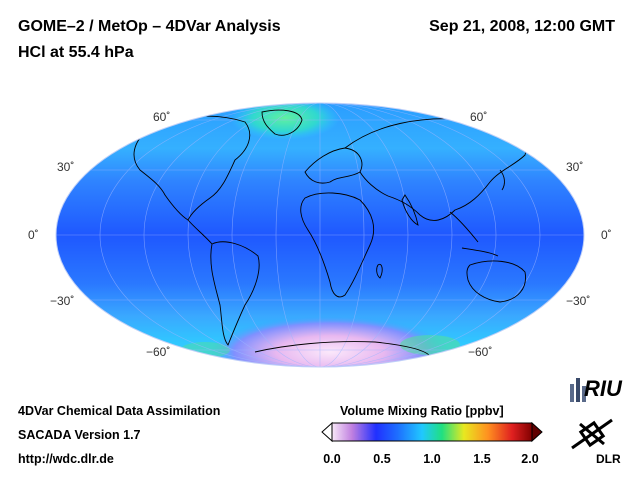  What do you see at coordinates (482, 459) in the screenshot?
I see `colorbar-tick-3: 1.5` at bounding box center [482, 459].